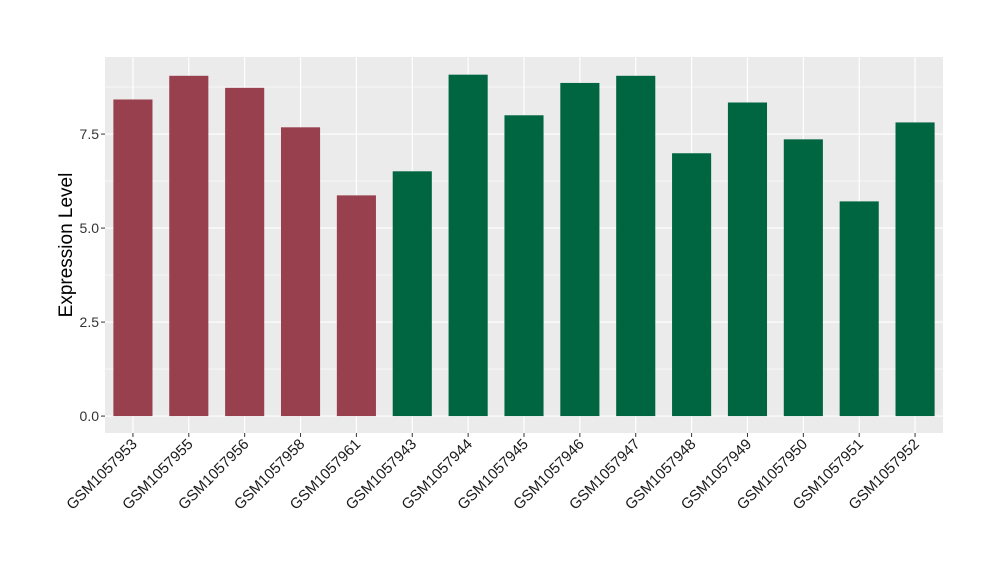 The width and height of the screenshot is (1000, 580). Describe the element at coordinates (300, 272) in the screenshot. I see `bar-GSM1057958` at that location.